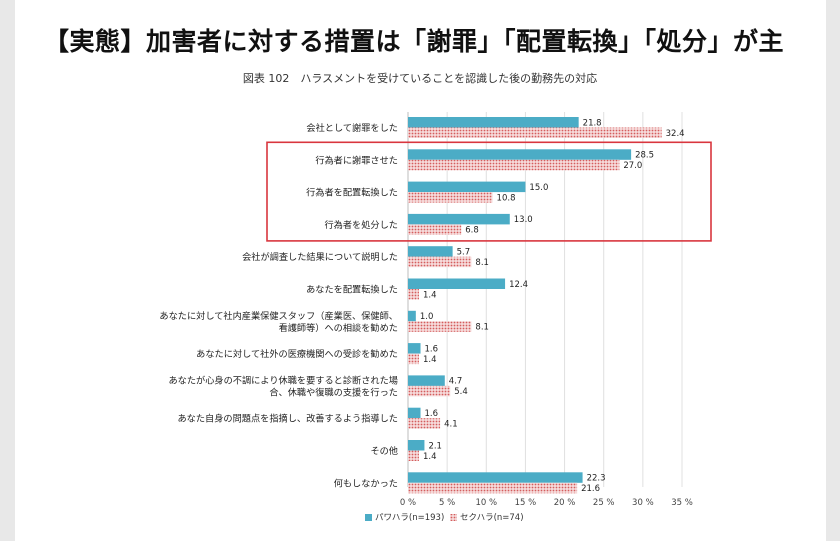 The height and width of the screenshot is (541, 840). I want to click on frame-left, so click(7, 270).